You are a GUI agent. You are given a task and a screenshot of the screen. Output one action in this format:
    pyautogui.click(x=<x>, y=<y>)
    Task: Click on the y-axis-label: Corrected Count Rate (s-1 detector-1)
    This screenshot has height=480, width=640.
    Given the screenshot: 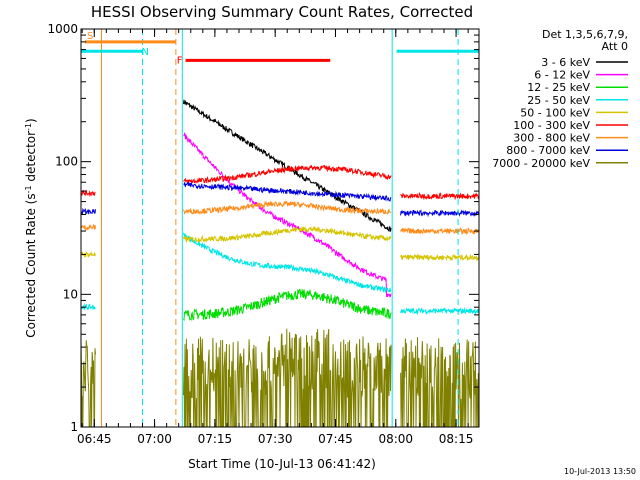 What is the action you would take?
    pyautogui.click(x=31, y=227)
    